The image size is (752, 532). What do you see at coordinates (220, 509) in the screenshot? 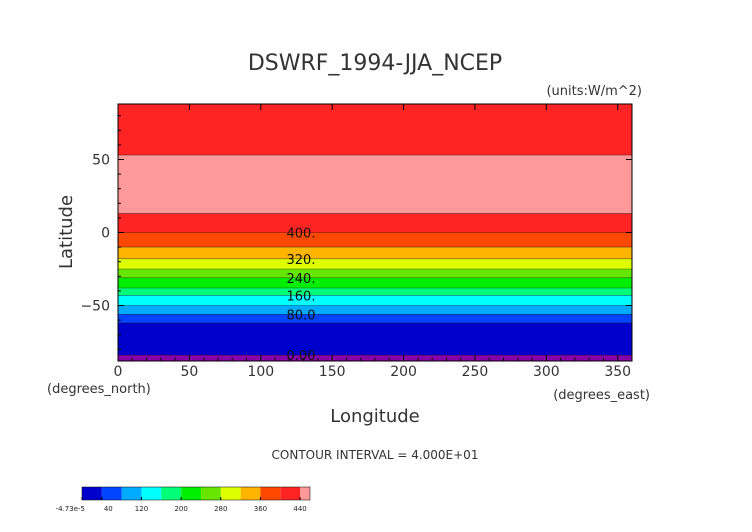
I see `colorbar-label: 280` at bounding box center [220, 509].